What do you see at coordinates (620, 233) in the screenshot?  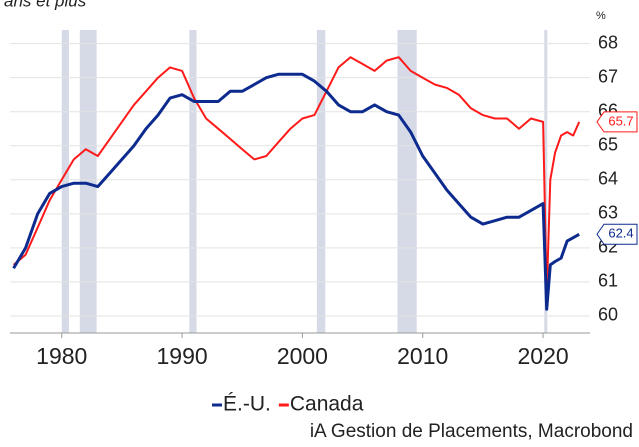 I see `end-label: 62.4` at bounding box center [620, 233].